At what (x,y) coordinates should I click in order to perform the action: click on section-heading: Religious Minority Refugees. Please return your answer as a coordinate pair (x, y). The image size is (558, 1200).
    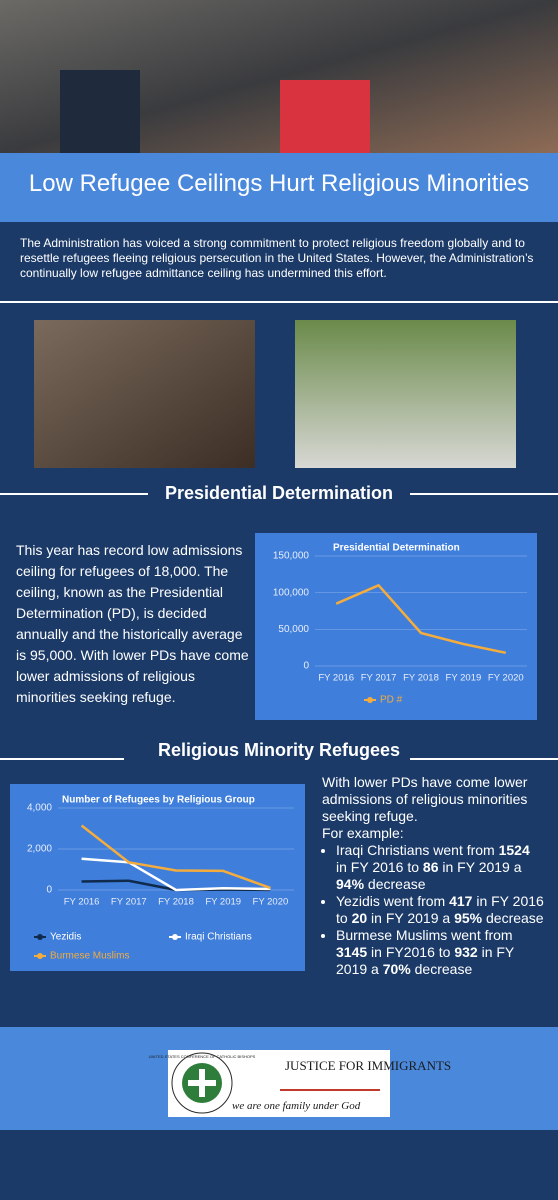
    Looking at the image, I should click on (279, 750).